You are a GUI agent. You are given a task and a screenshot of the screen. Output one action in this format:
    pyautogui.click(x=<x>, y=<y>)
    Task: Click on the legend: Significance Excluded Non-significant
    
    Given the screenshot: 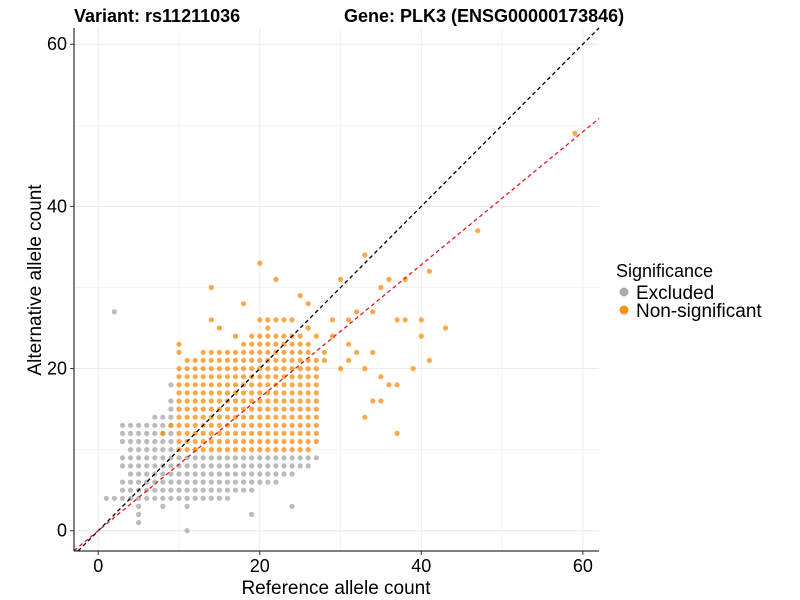 What is the action you would take?
    pyautogui.click(x=689, y=291)
    